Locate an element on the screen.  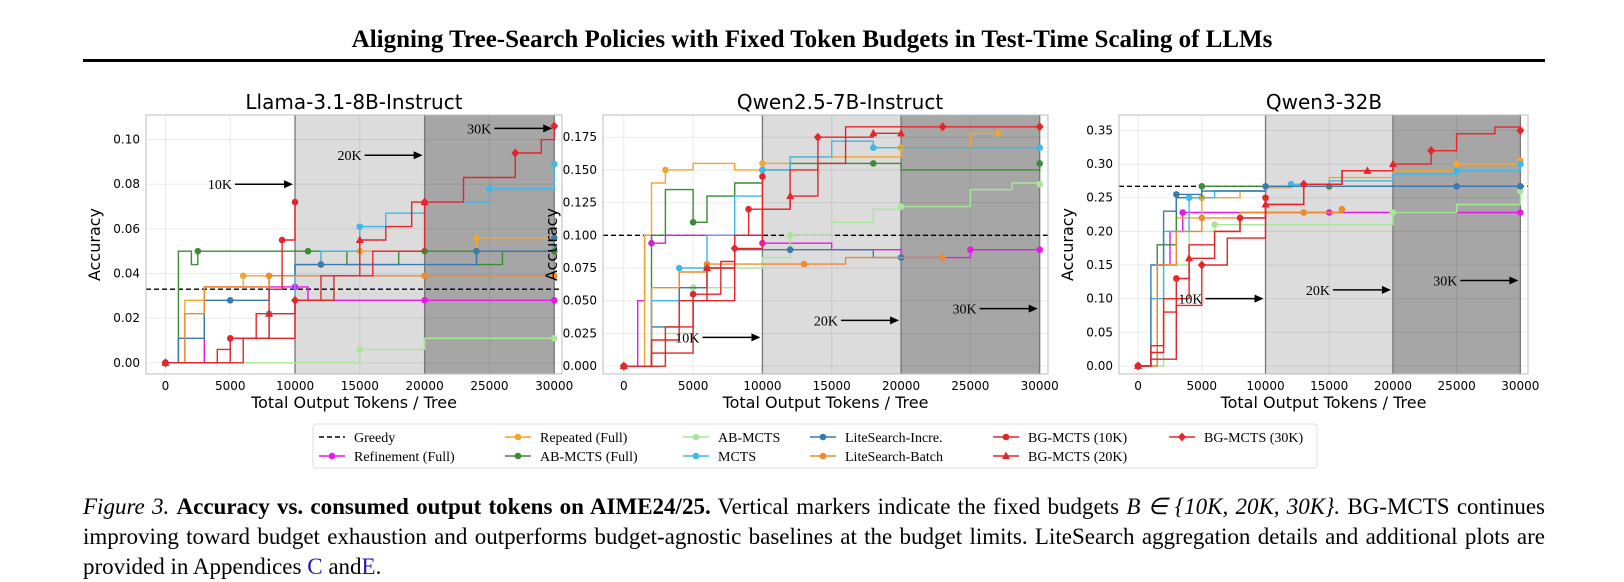
caption-and: and is located at coordinates (345, 566).